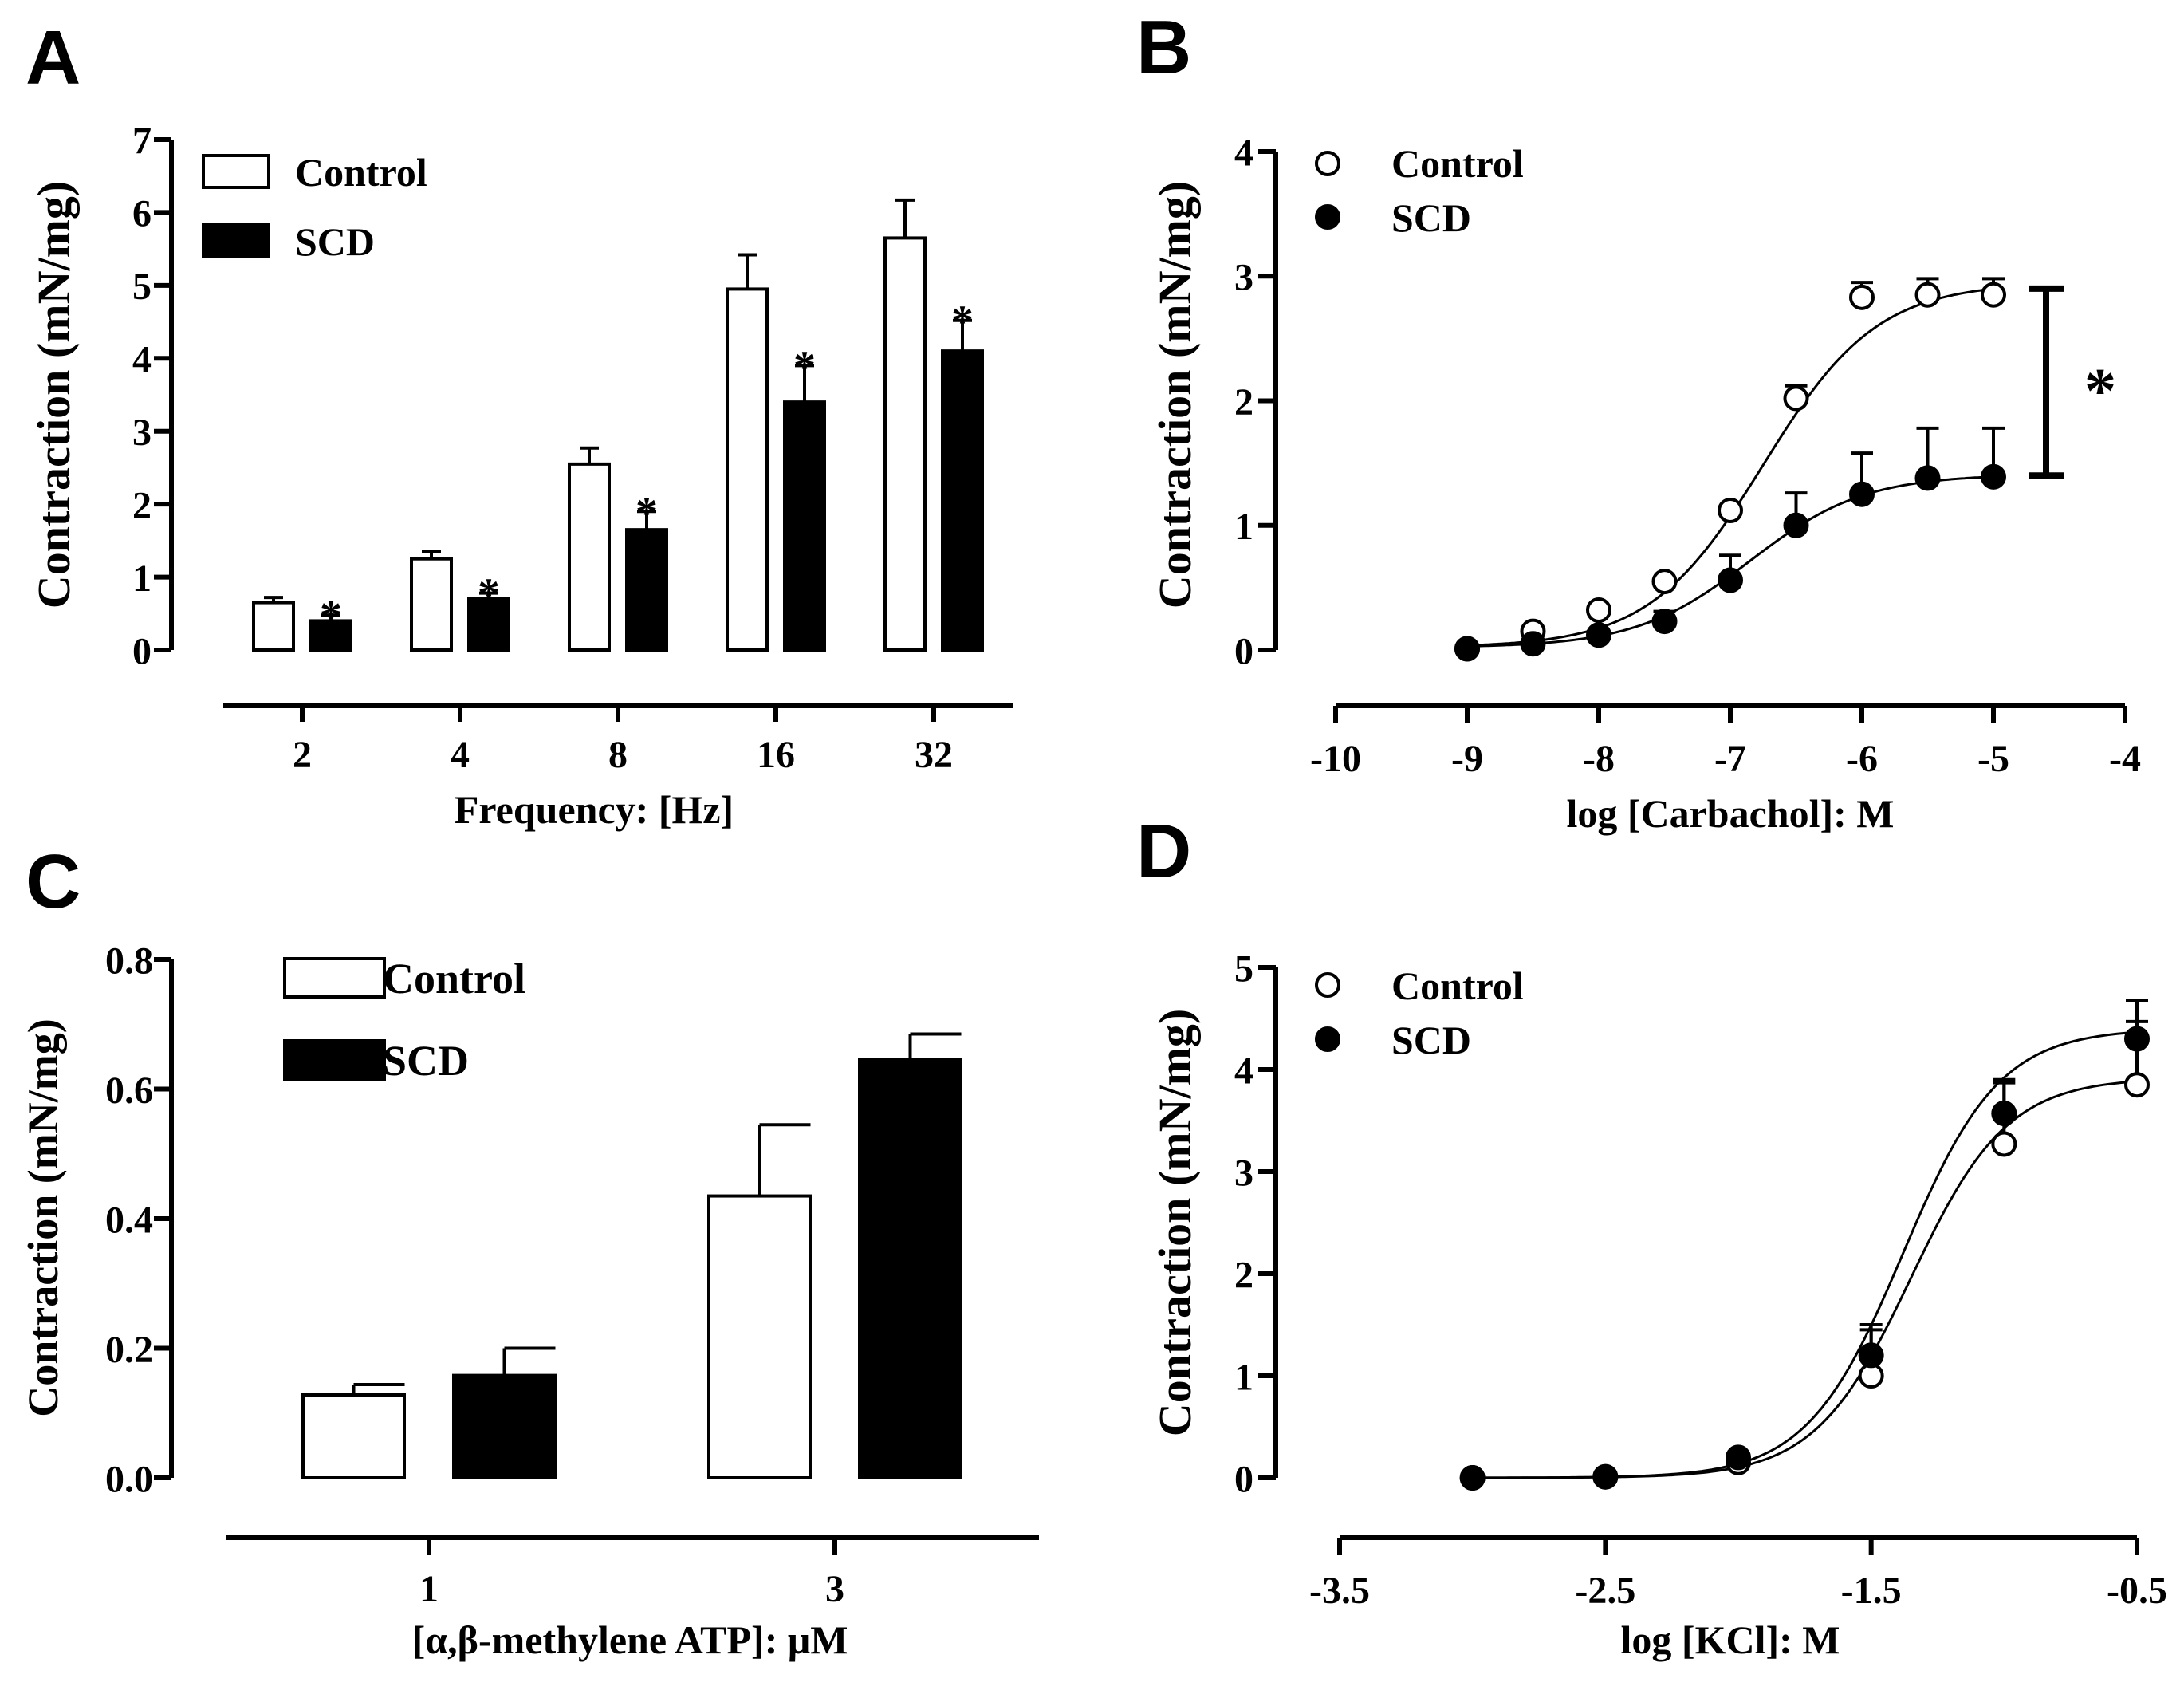 The height and width of the screenshot is (1690, 2184). Describe the element at coordinates (1163, 851) in the screenshot. I see `panel-label-d: D` at that location.